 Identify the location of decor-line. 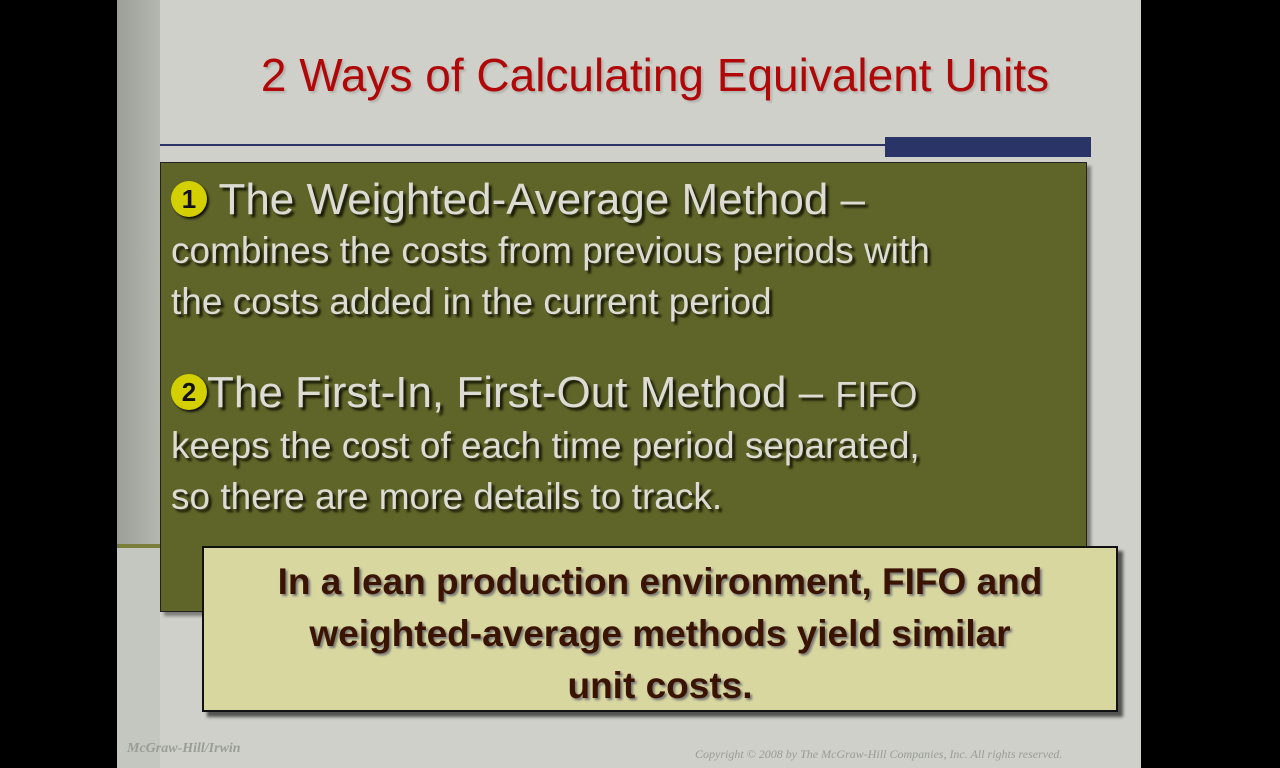
(139, 546).